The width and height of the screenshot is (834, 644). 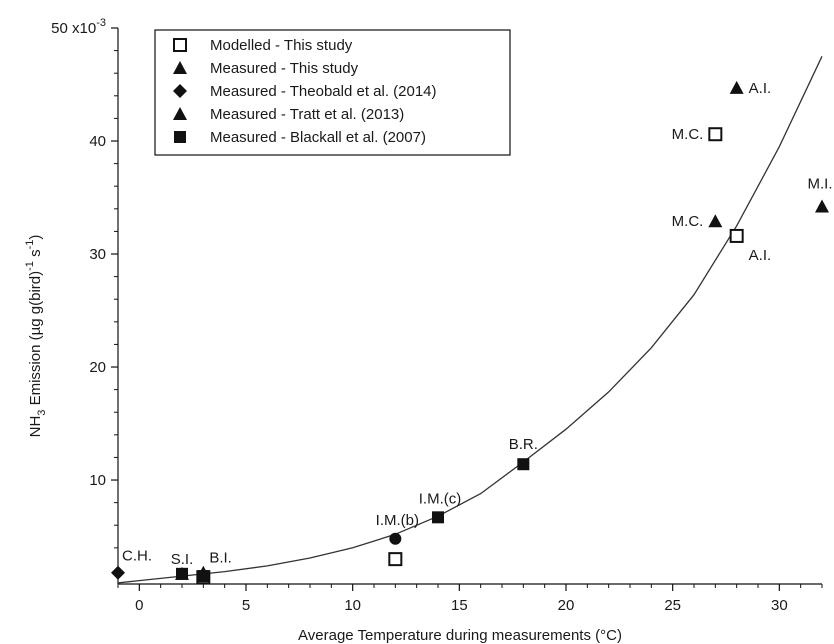 I want to click on x-tick-label: 20, so click(x=566, y=605).